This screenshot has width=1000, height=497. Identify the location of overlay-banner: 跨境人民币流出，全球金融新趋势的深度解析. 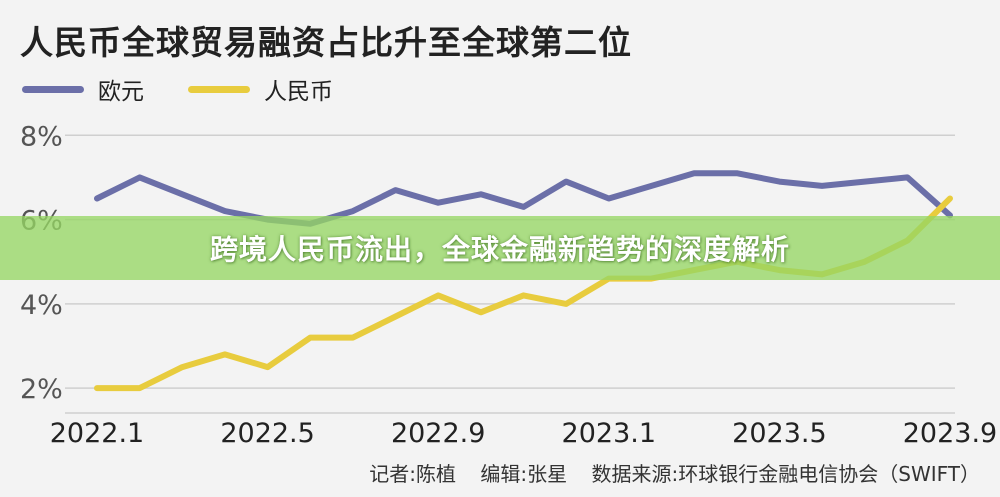
(500, 248).